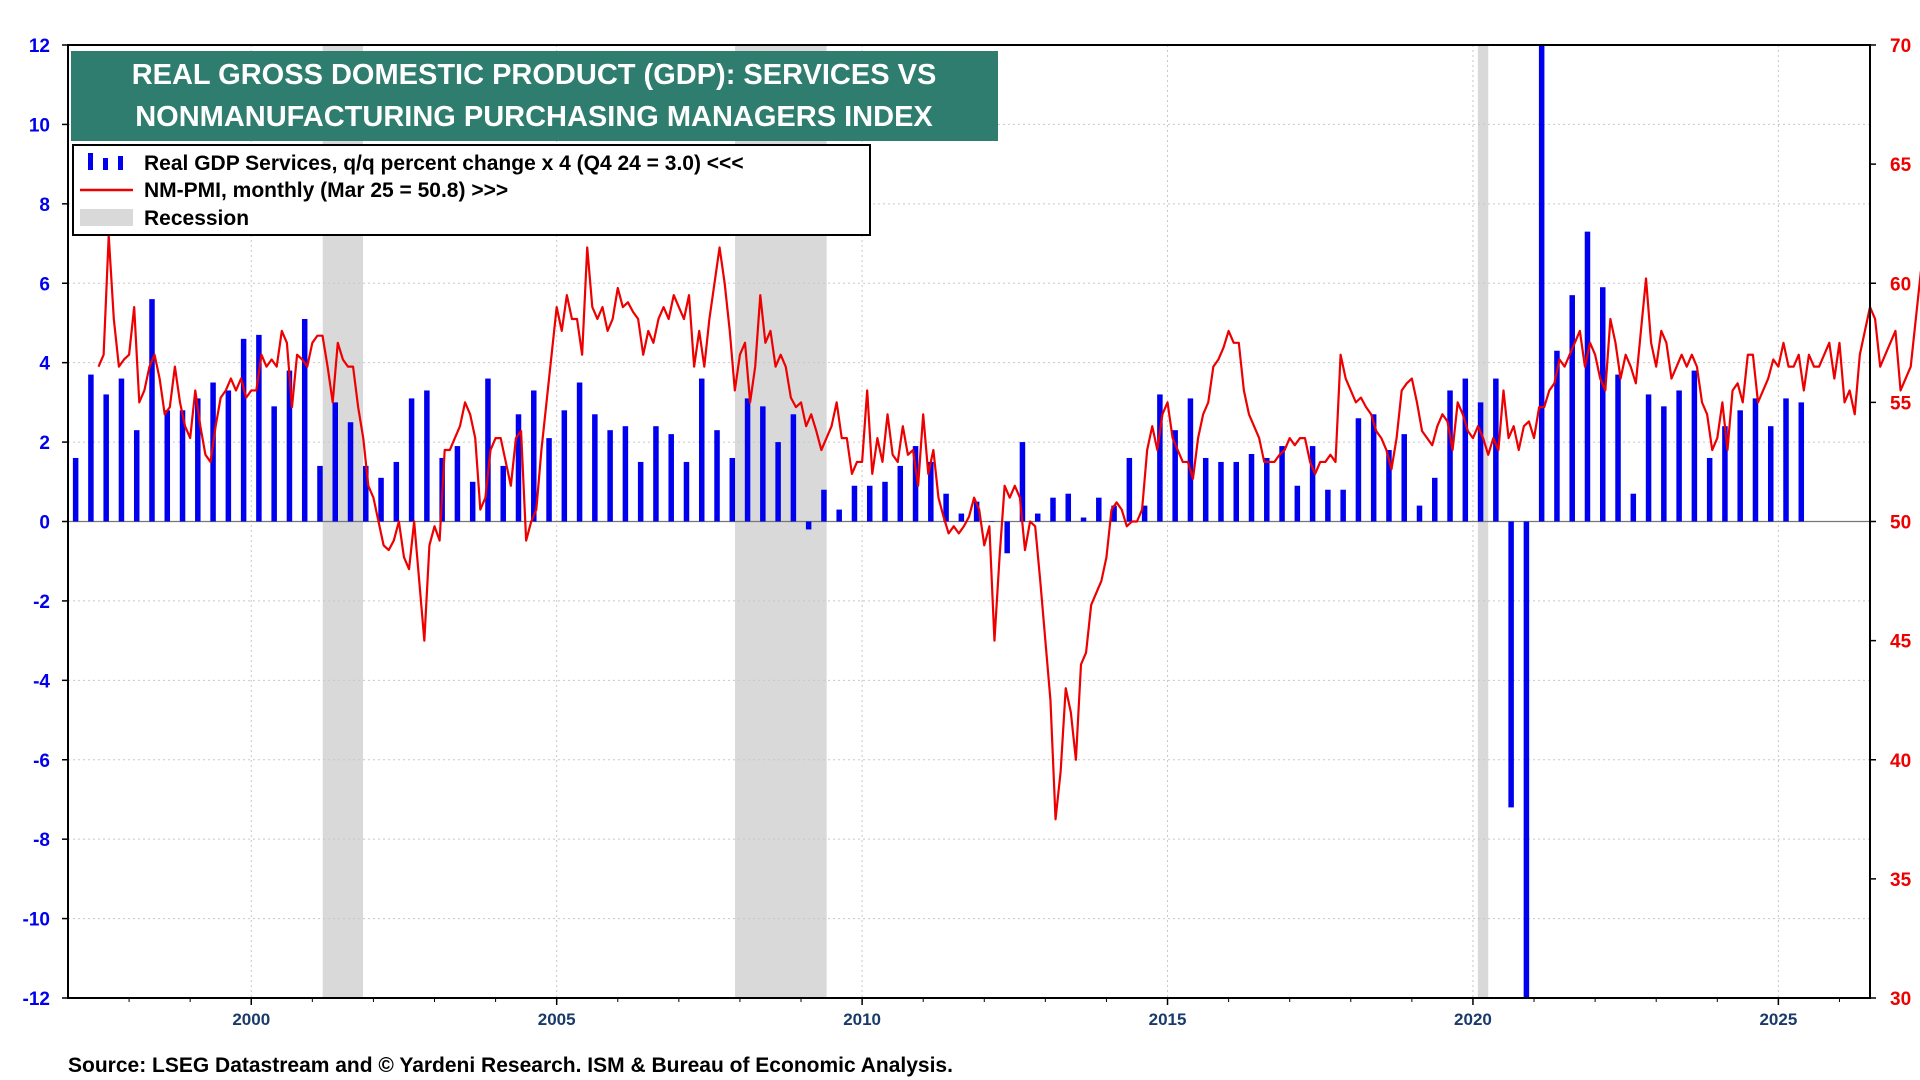  What do you see at coordinates (41, 602) in the screenshot?
I see `left-tick-label: -2` at bounding box center [41, 602].